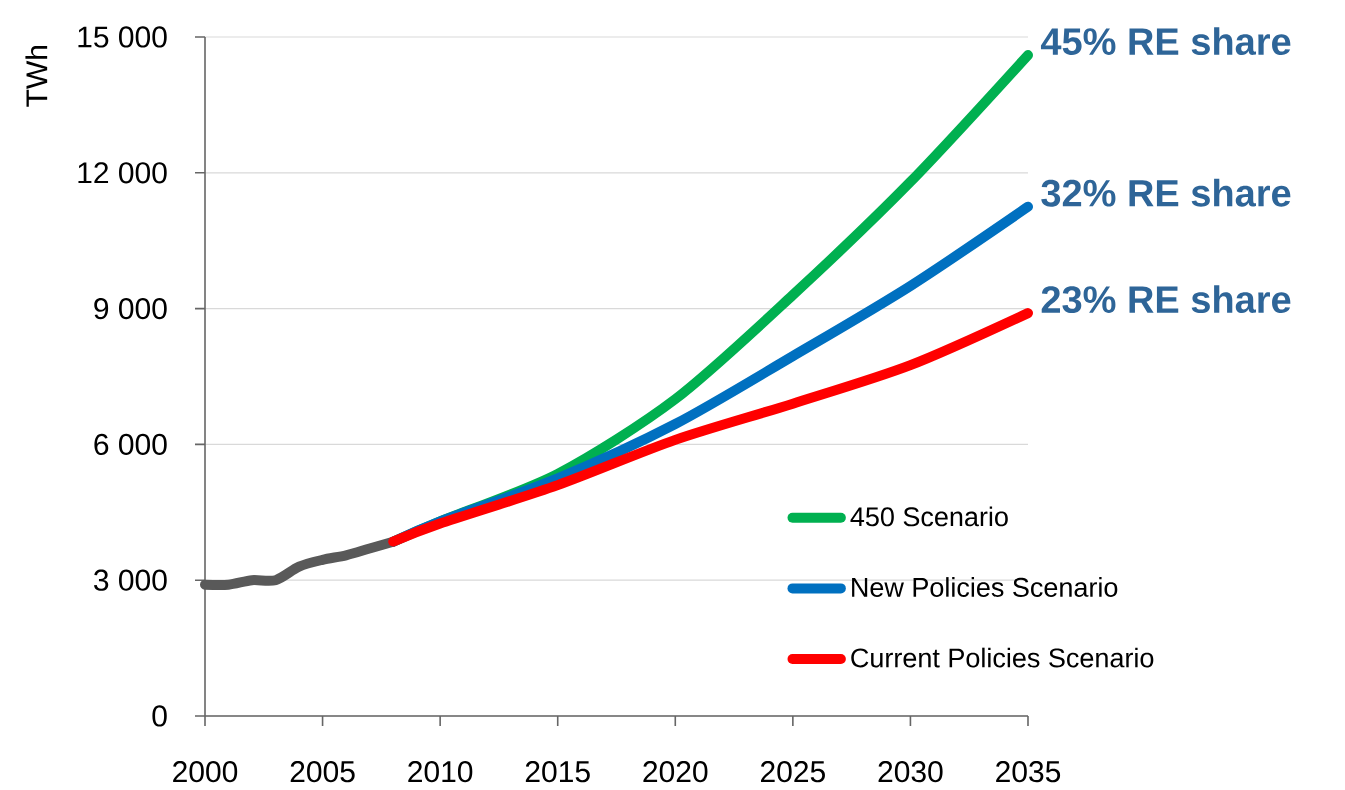 This screenshot has width=1345, height=790. What do you see at coordinates (792, 772) in the screenshot?
I see `x-tick-label: 2025` at bounding box center [792, 772].